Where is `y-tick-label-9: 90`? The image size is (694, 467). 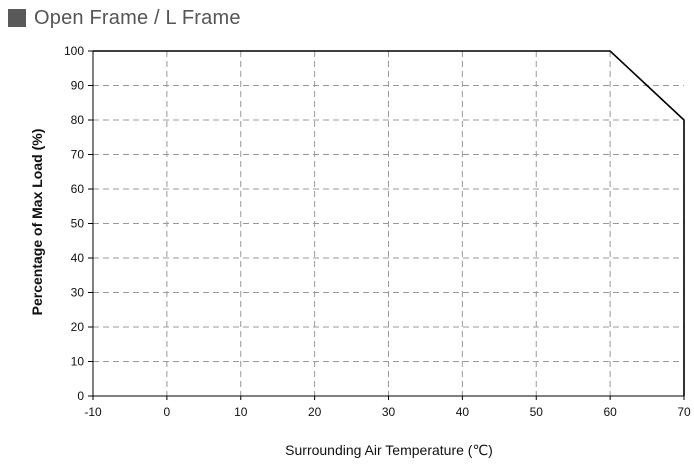 y-tick-label-9: 90 is located at coordinates (78, 86).